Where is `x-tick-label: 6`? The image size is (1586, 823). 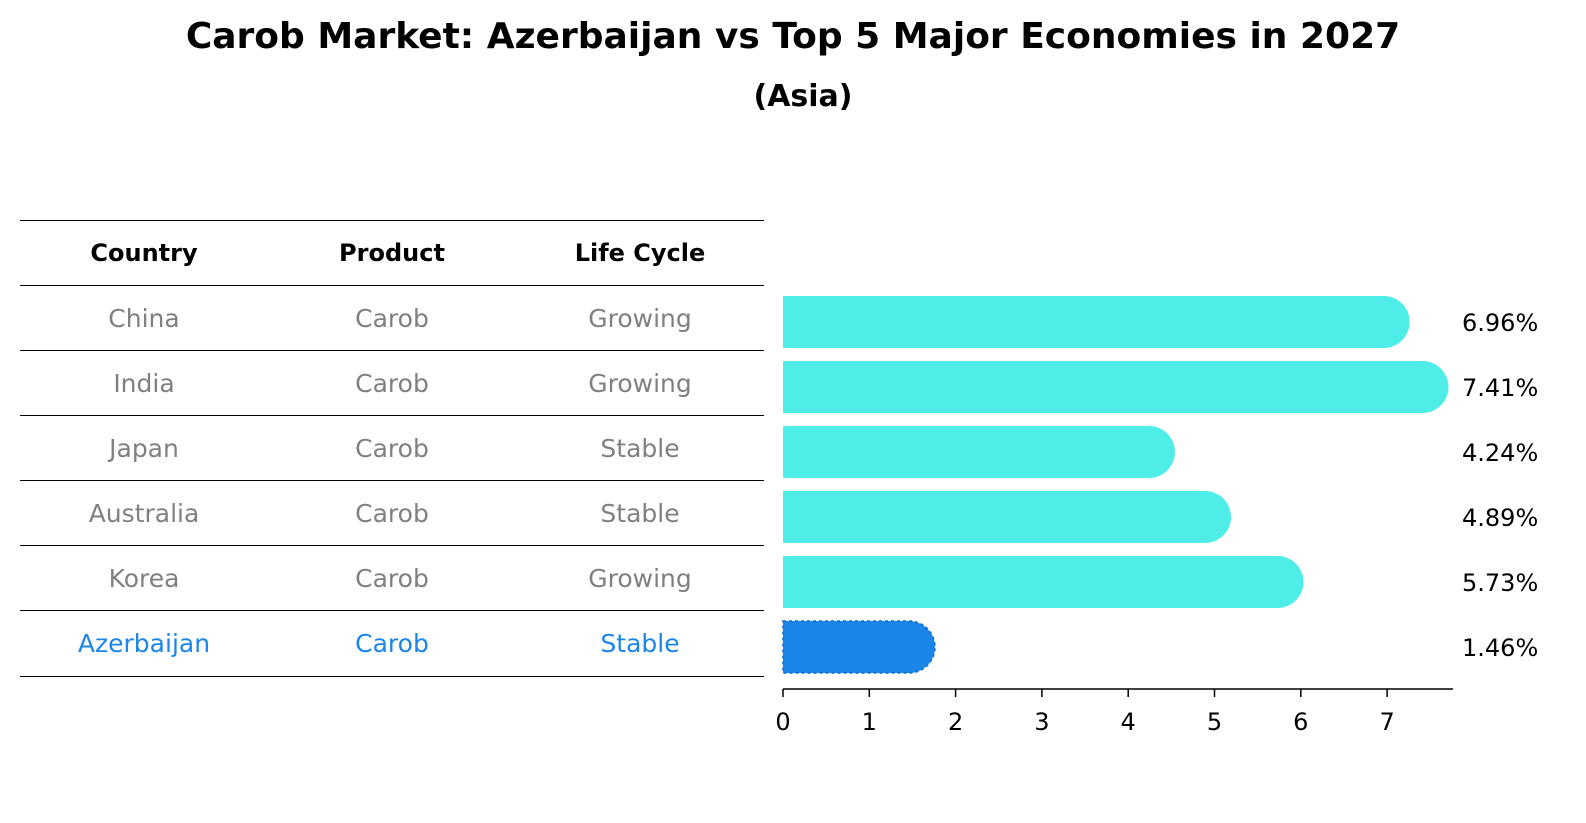
x-tick-label: 6 is located at coordinates (1300, 722).